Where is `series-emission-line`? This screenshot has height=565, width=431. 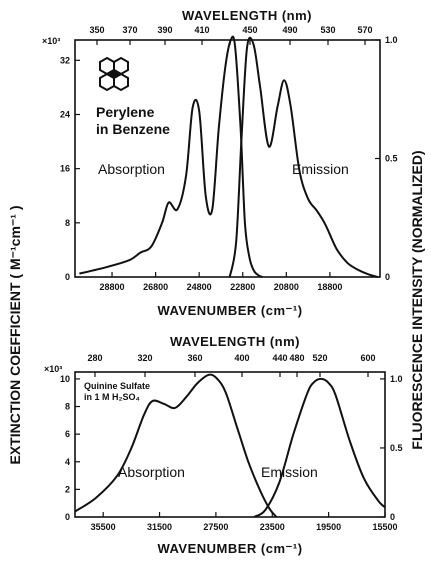 series-emission-line is located at coordinates (319, 447).